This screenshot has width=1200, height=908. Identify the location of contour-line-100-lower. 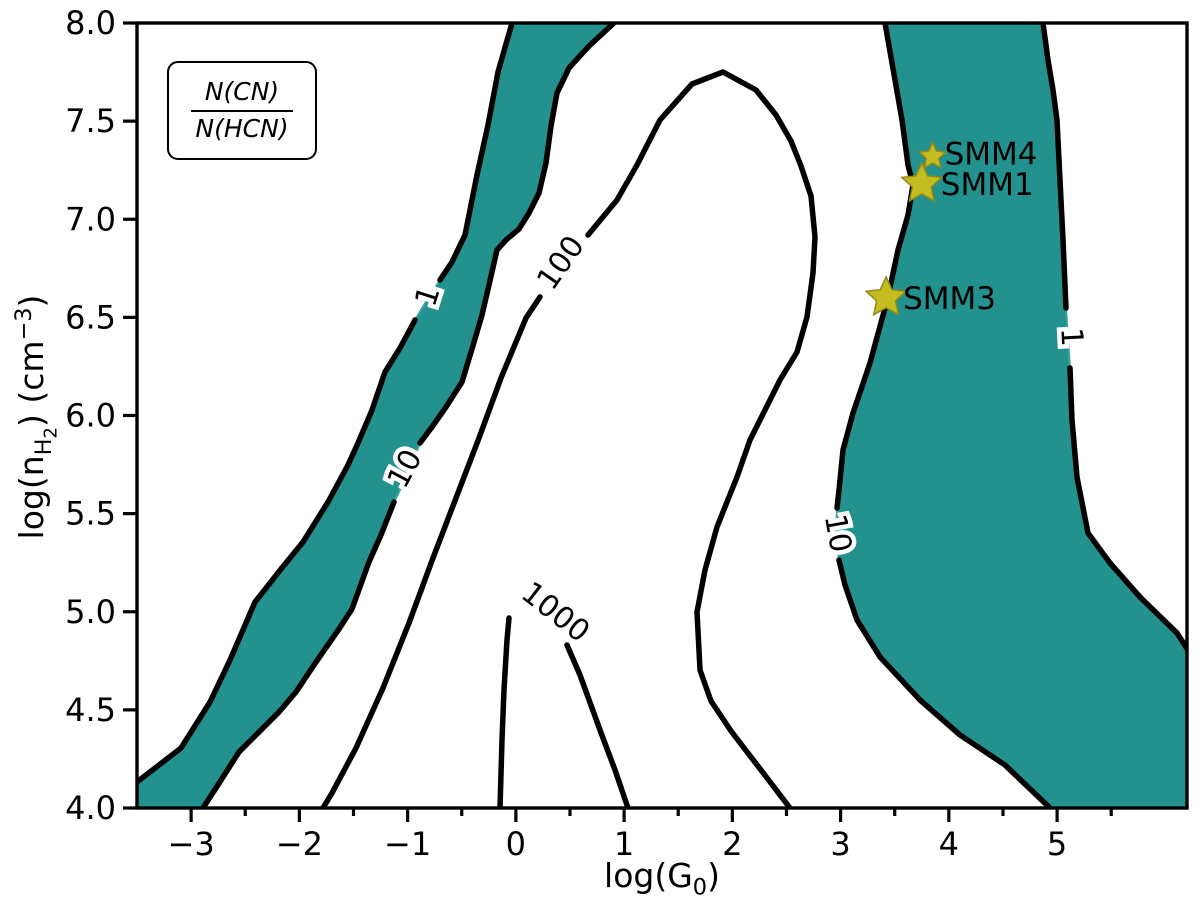
(431, 551).